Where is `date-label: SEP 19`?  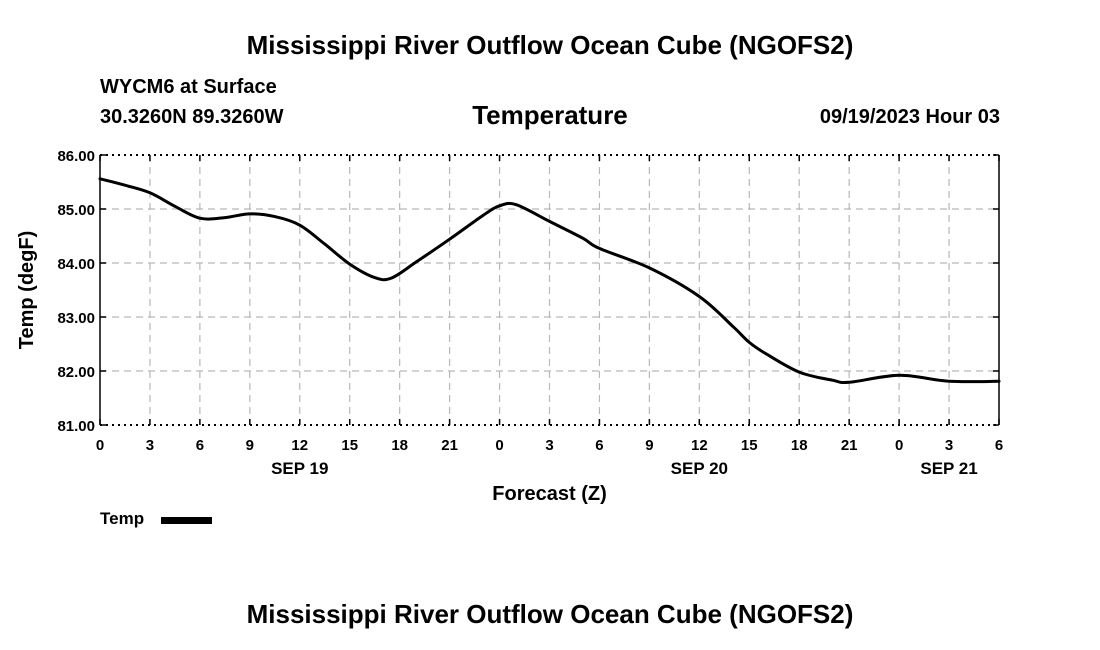 date-label: SEP 19 is located at coordinates (299, 468).